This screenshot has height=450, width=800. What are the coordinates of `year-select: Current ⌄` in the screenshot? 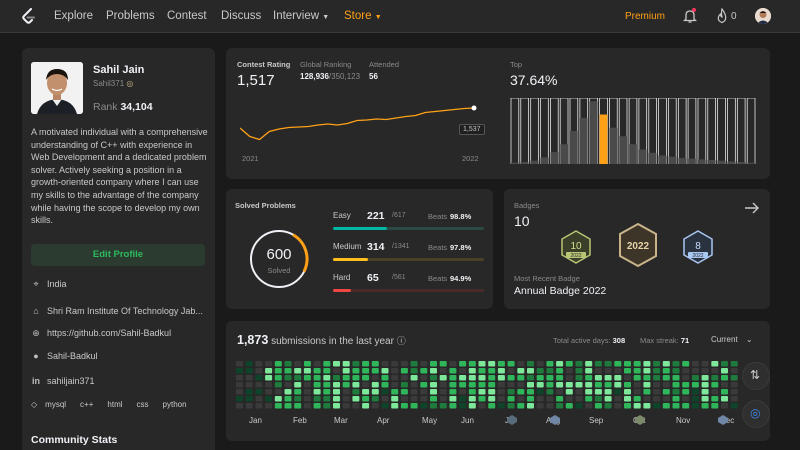 It's located at (732, 339).